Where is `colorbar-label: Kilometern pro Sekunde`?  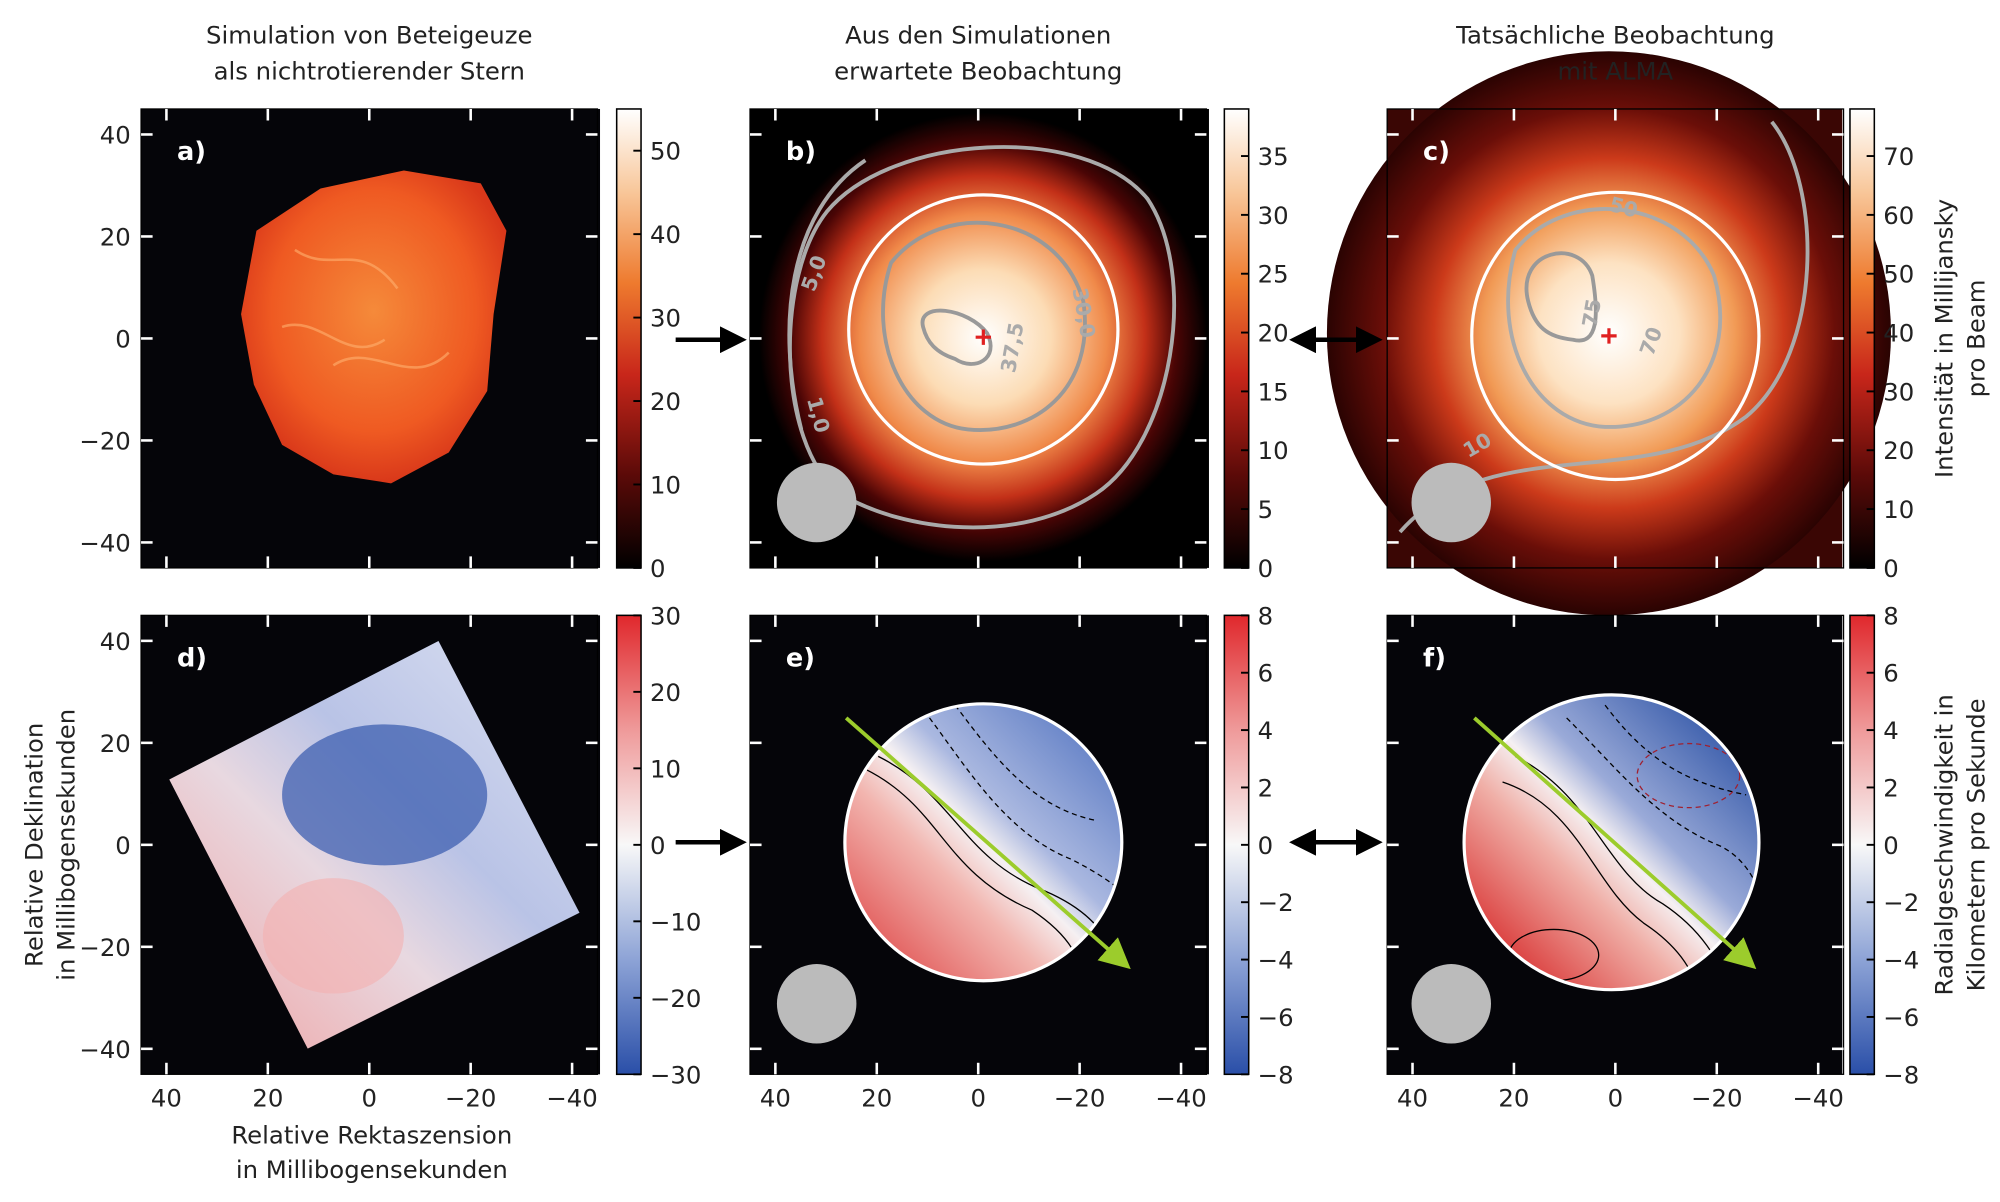 colorbar-label: Kilometern pro Sekunde is located at coordinates (1976, 844).